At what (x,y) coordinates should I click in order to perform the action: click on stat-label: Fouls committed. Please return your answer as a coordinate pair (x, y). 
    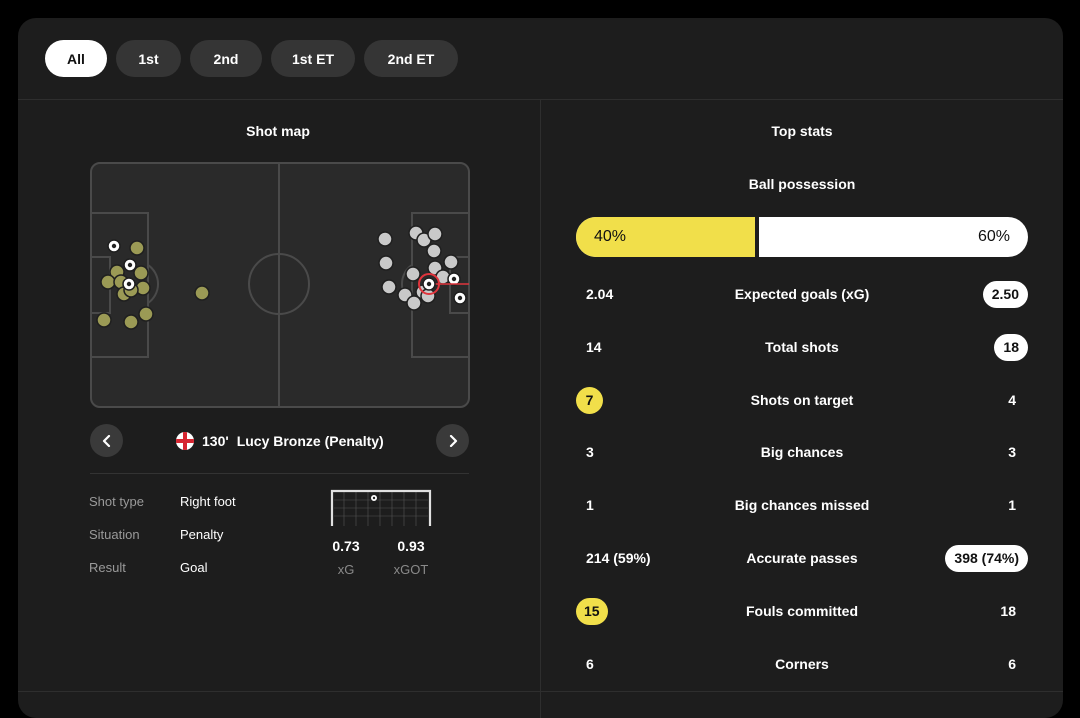
    Looking at the image, I should click on (801, 611).